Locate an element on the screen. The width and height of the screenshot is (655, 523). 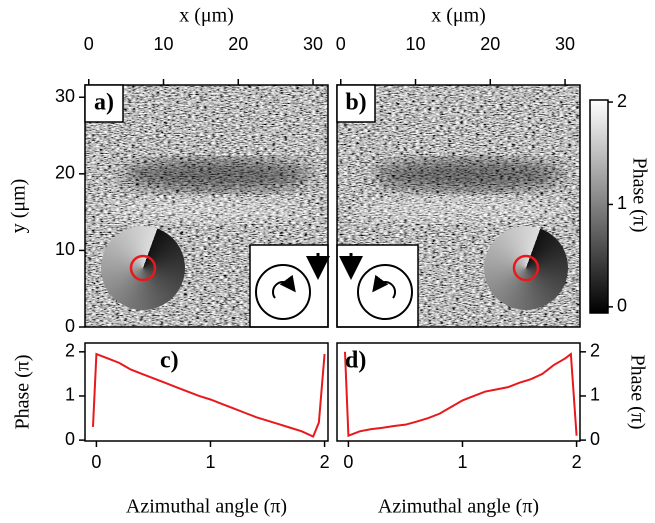
inset is located at coordinates (289, 286).